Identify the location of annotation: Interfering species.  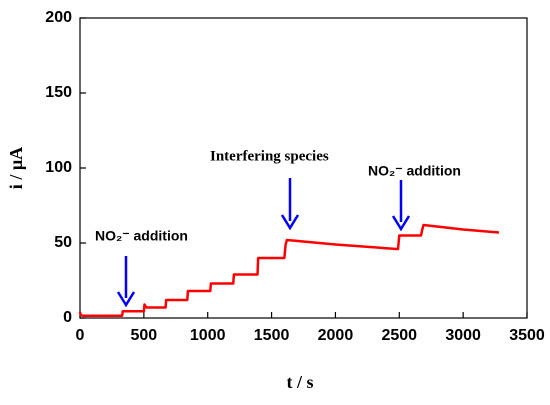
(269, 156).